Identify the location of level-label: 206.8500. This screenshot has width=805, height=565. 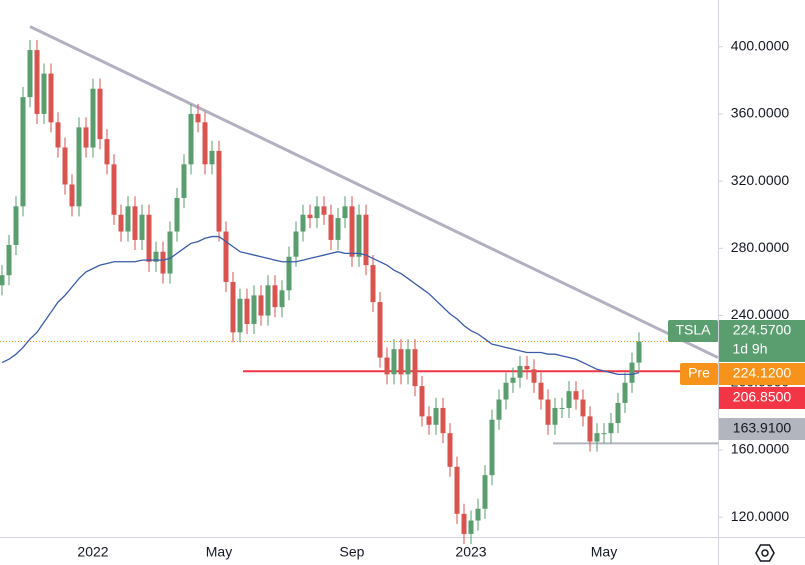
(762, 397).